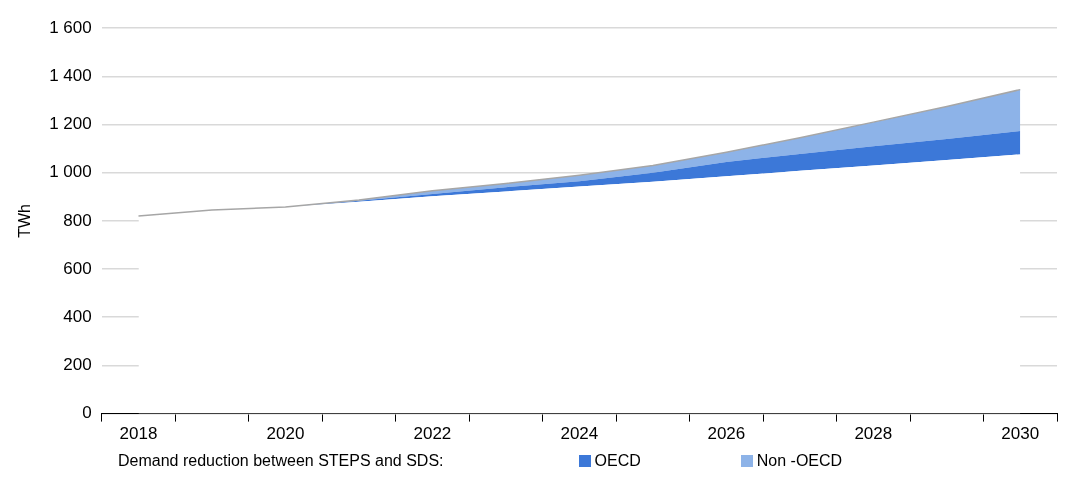 Image resolution: width=1089 pixels, height=486 pixels. What do you see at coordinates (285, 434) in the screenshot?
I see `x-tick-label: 2020` at bounding box center [285, 434].